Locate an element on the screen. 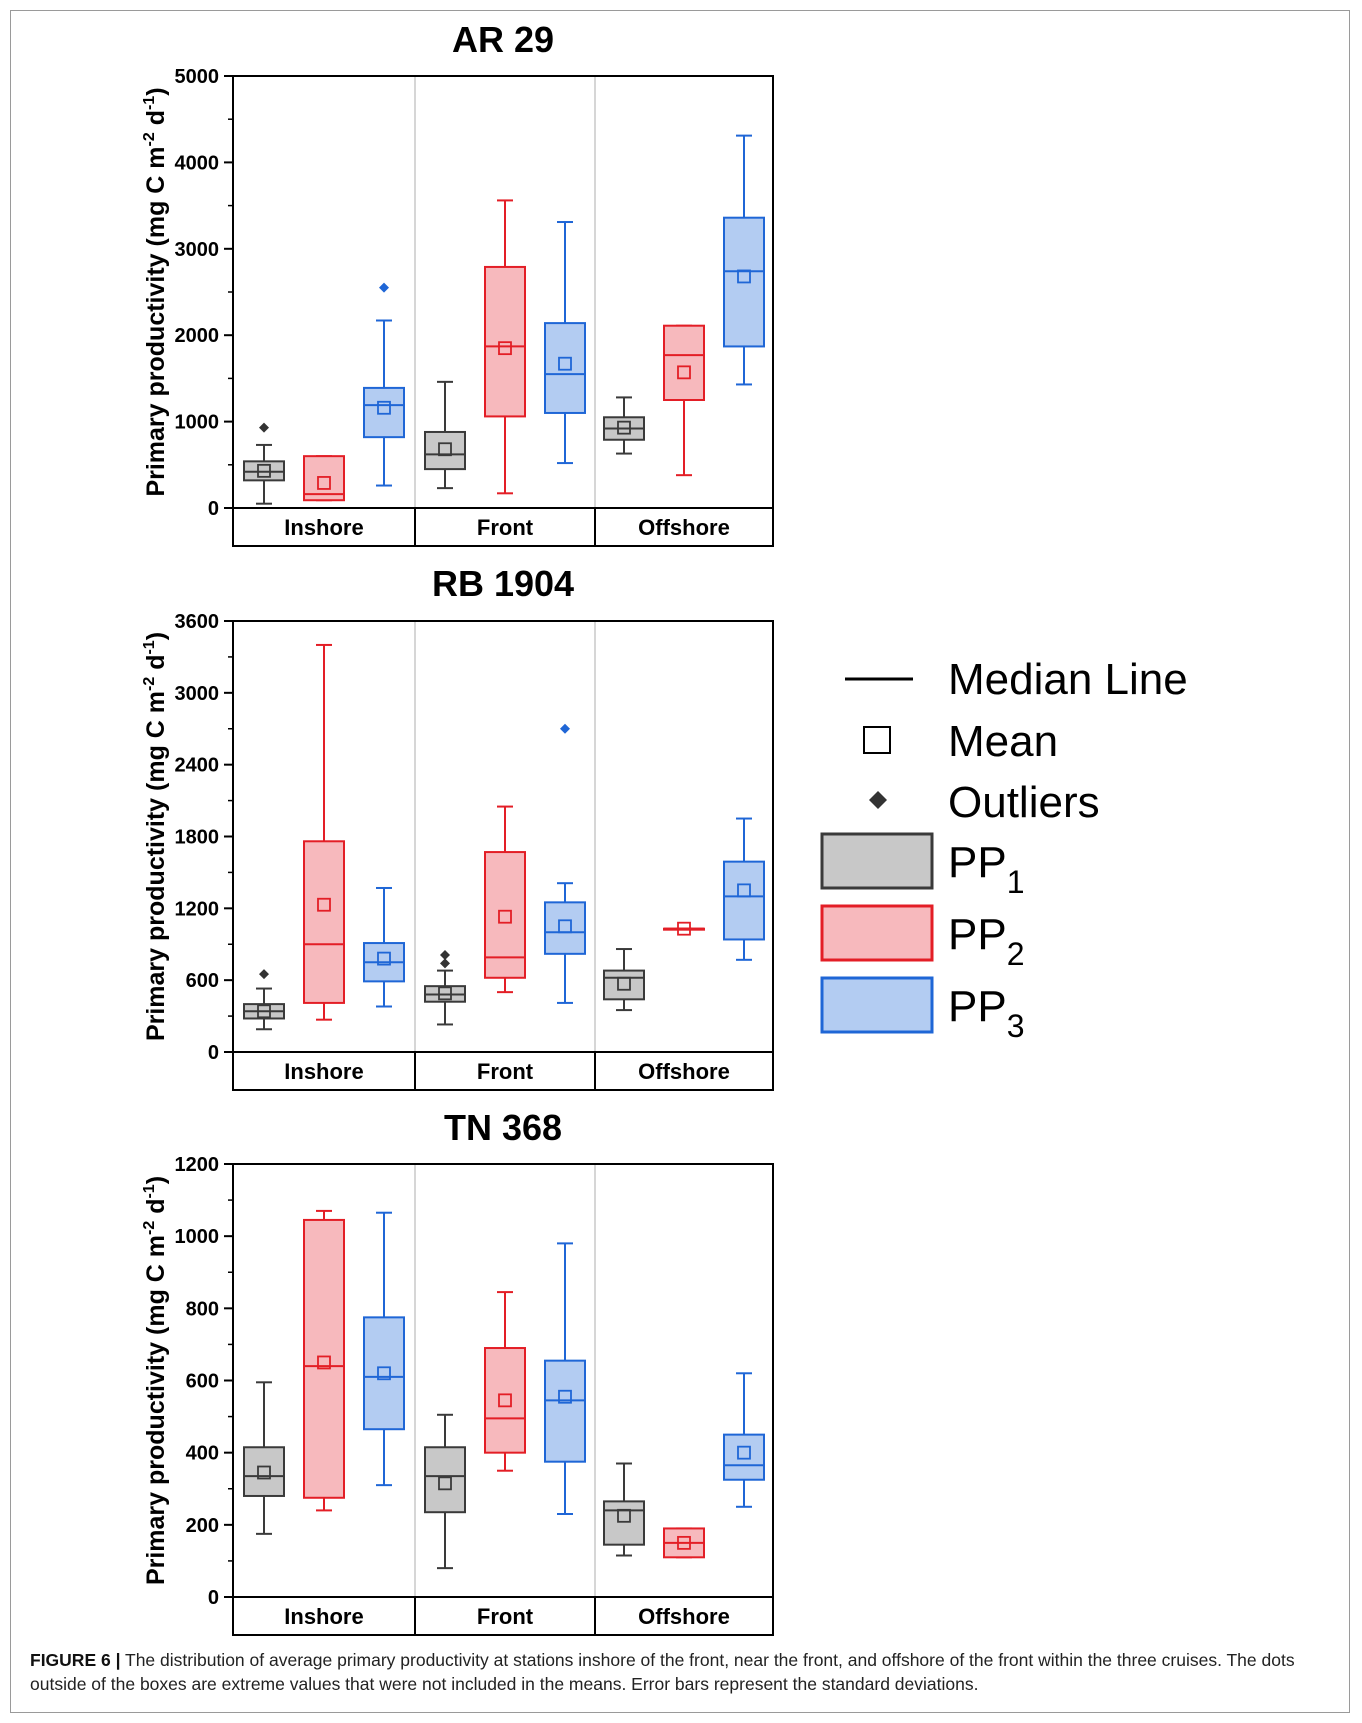 The width and height of the screenshot is (1362, 1723). legend-pp-subscript: 2 is located at coordinates (1016, 954).